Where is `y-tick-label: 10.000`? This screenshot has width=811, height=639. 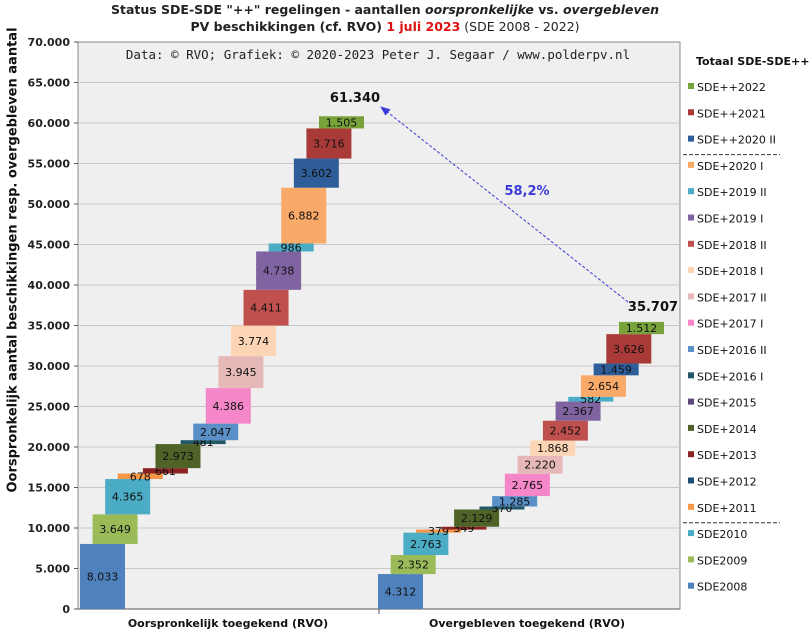 y-tick-label: 10.000 is located at coordinates (49, 528).